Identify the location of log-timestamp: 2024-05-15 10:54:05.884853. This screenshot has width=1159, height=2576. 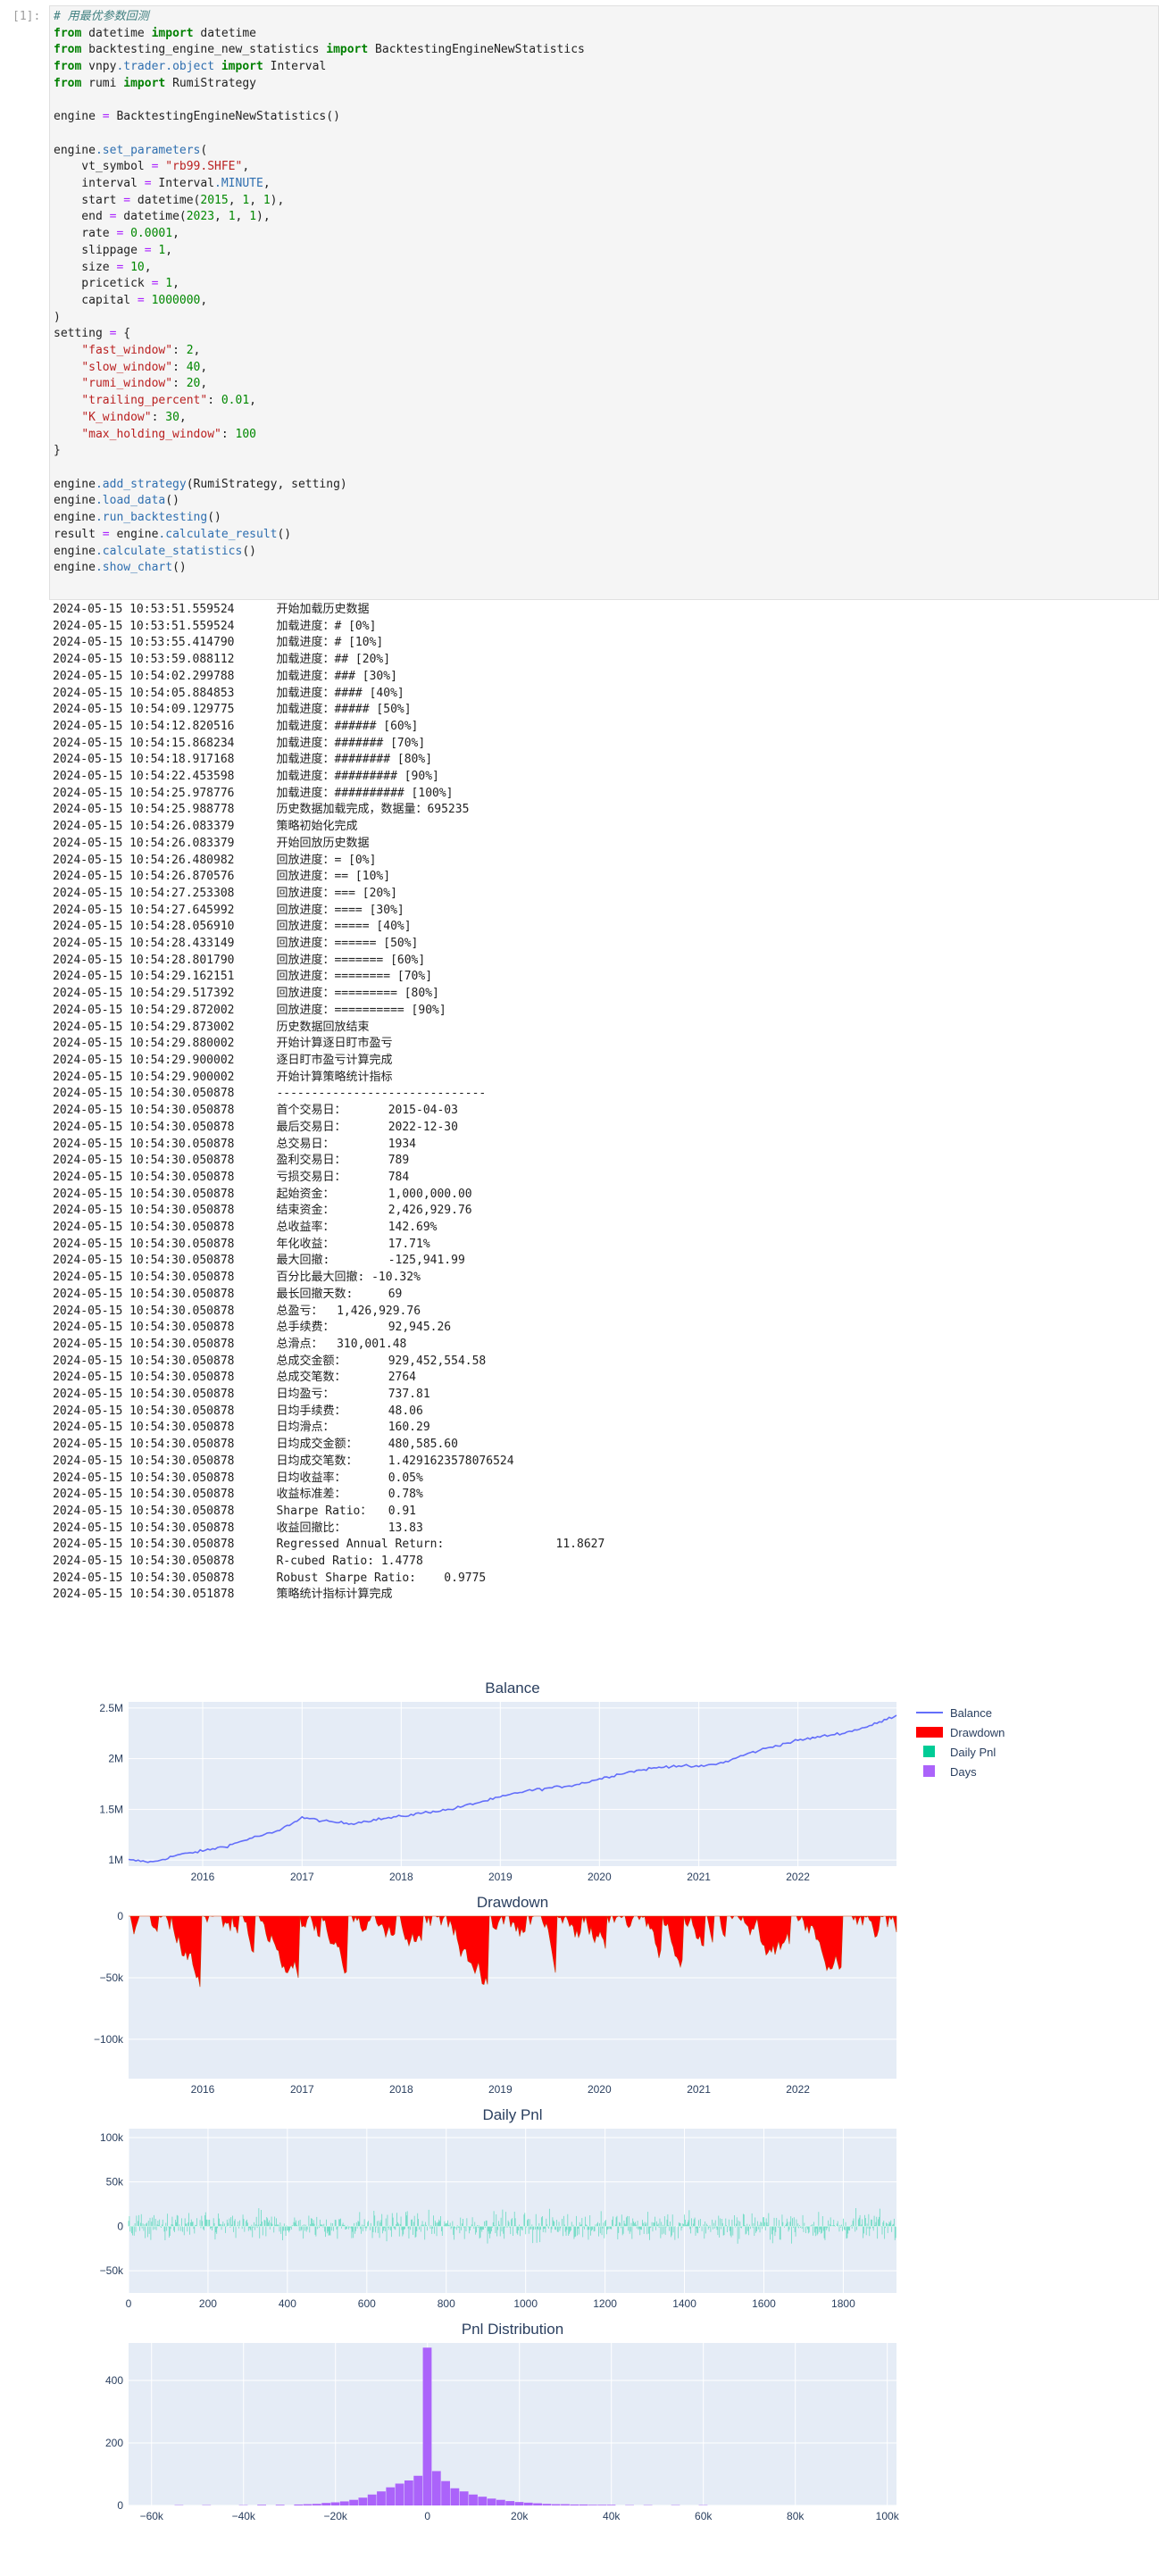
(144, 693).